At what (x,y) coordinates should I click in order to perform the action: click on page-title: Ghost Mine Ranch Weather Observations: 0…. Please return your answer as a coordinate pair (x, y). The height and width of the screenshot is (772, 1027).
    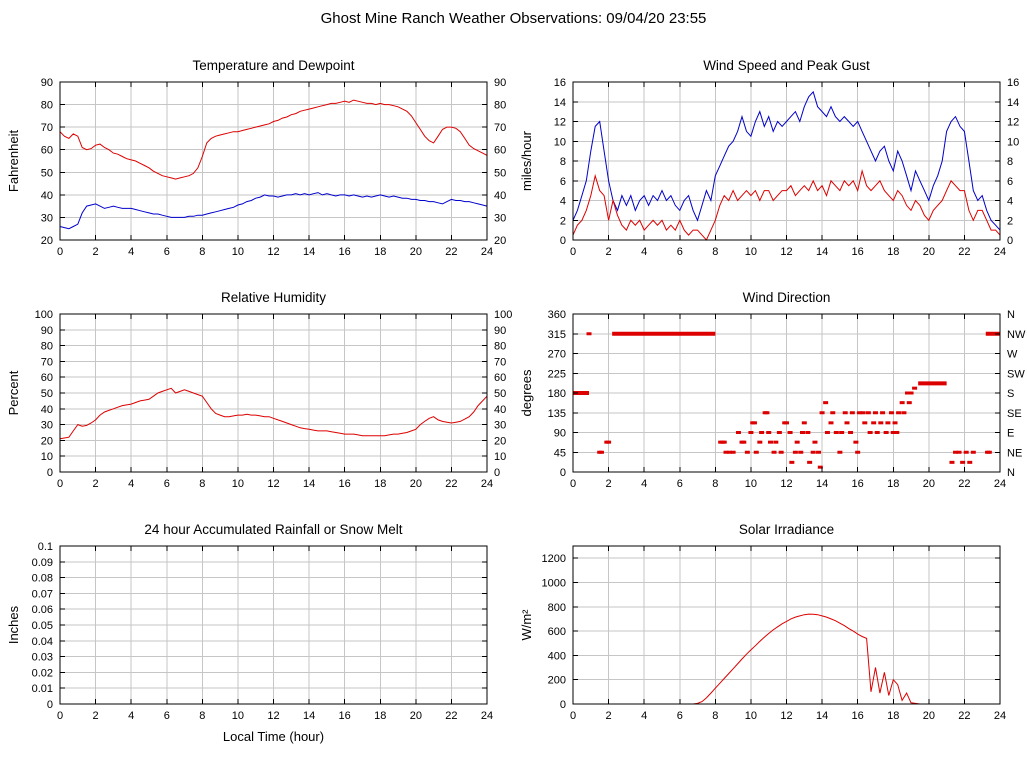
    Looking at the image, I should click on (513, 18).